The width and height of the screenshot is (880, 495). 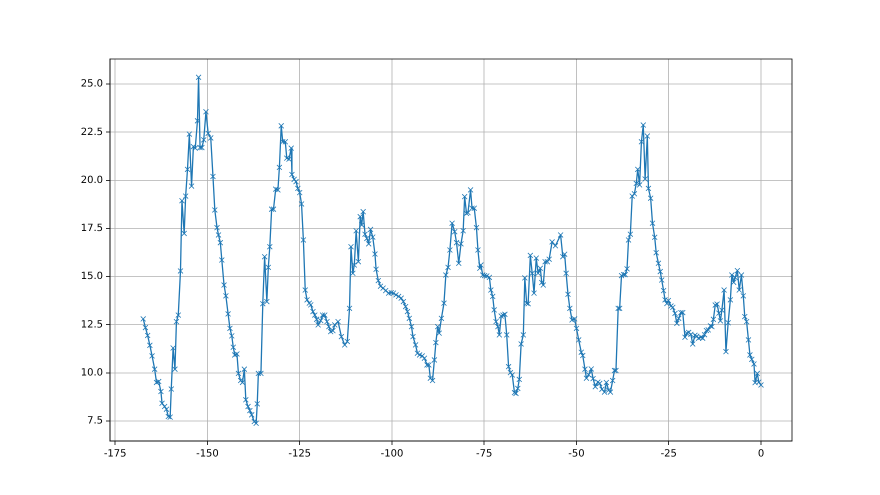 What do you see at coordinates (207, 454) in the screenshot?
I see `x-tick-label: -150` at bounding box center [207, 454].